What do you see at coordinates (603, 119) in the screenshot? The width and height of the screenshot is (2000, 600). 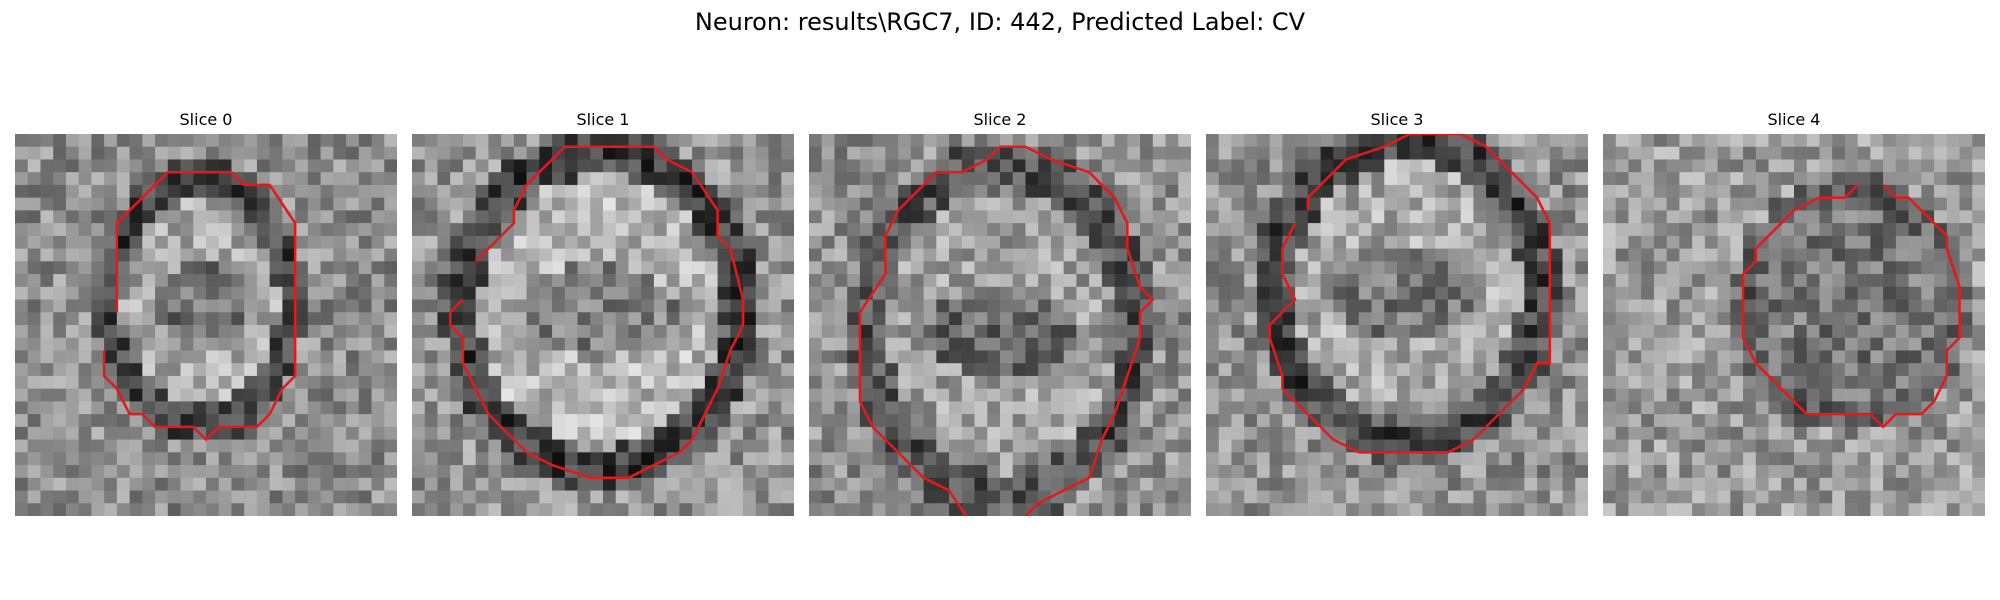 I see `slice-title-1: Slice 1` at bounding box center [603, 119].